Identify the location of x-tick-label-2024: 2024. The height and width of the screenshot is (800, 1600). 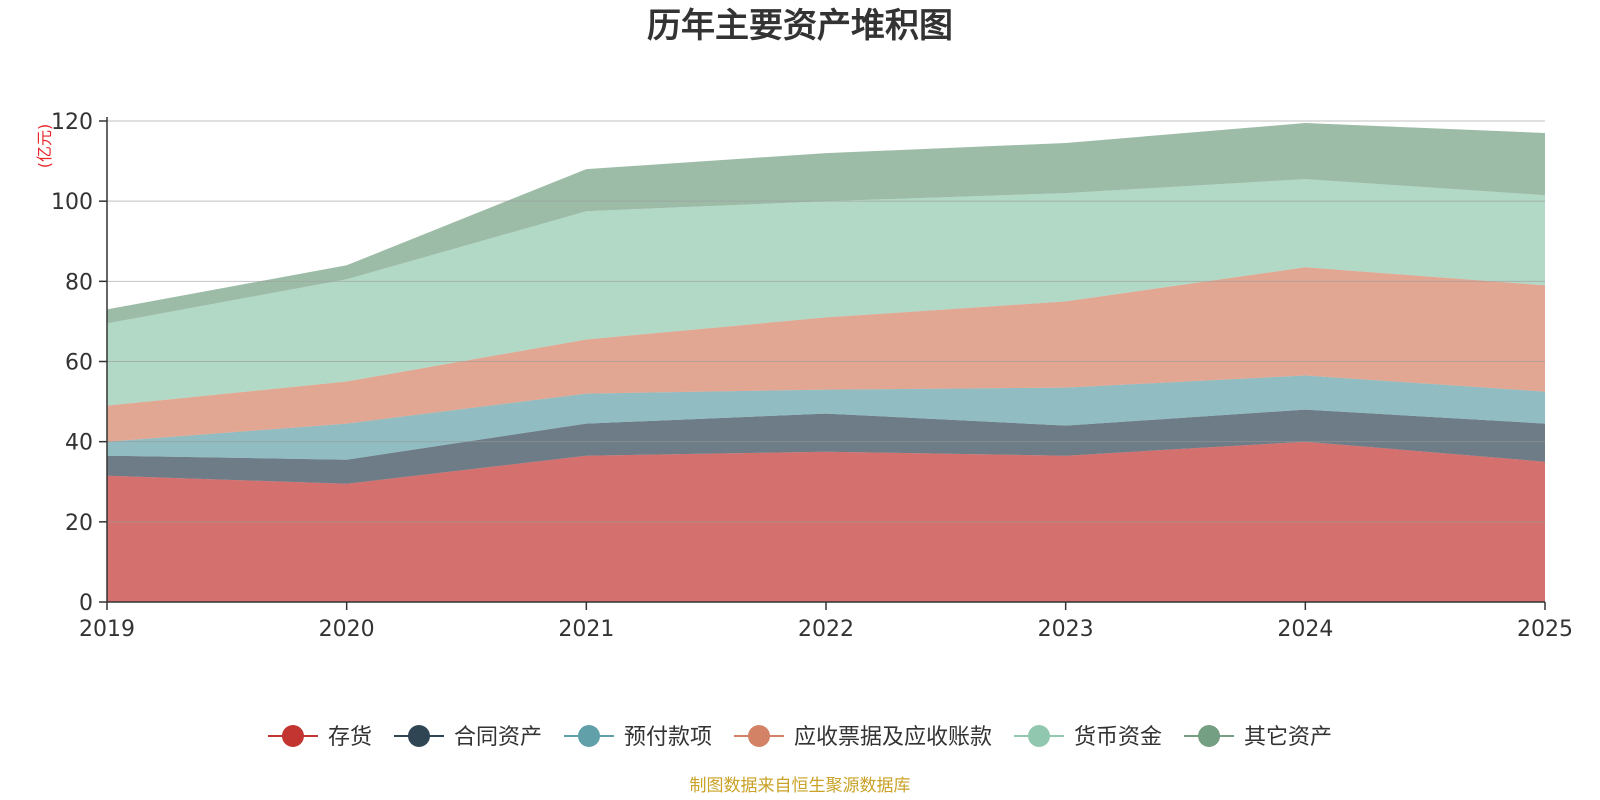
(1305, 629).